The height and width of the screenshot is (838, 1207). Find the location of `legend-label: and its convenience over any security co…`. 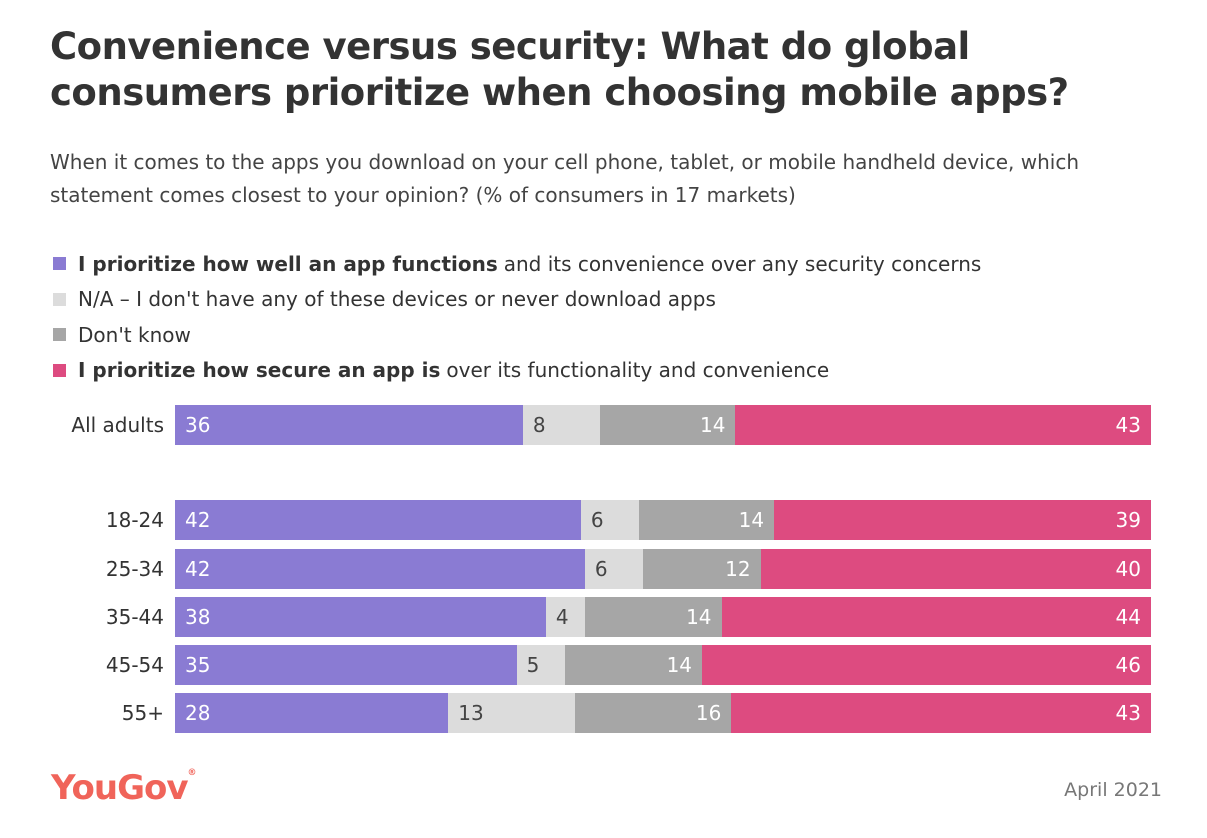

legend-label: and its convenience over any security co… is located at coordinates (742, 263).